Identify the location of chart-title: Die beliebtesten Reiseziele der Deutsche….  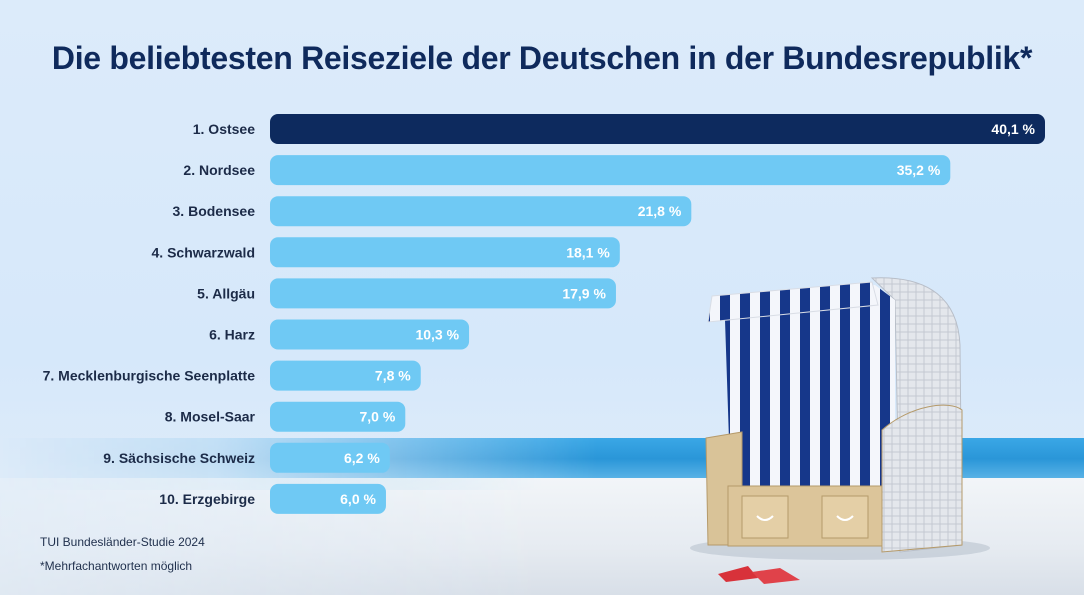
(542, 58).